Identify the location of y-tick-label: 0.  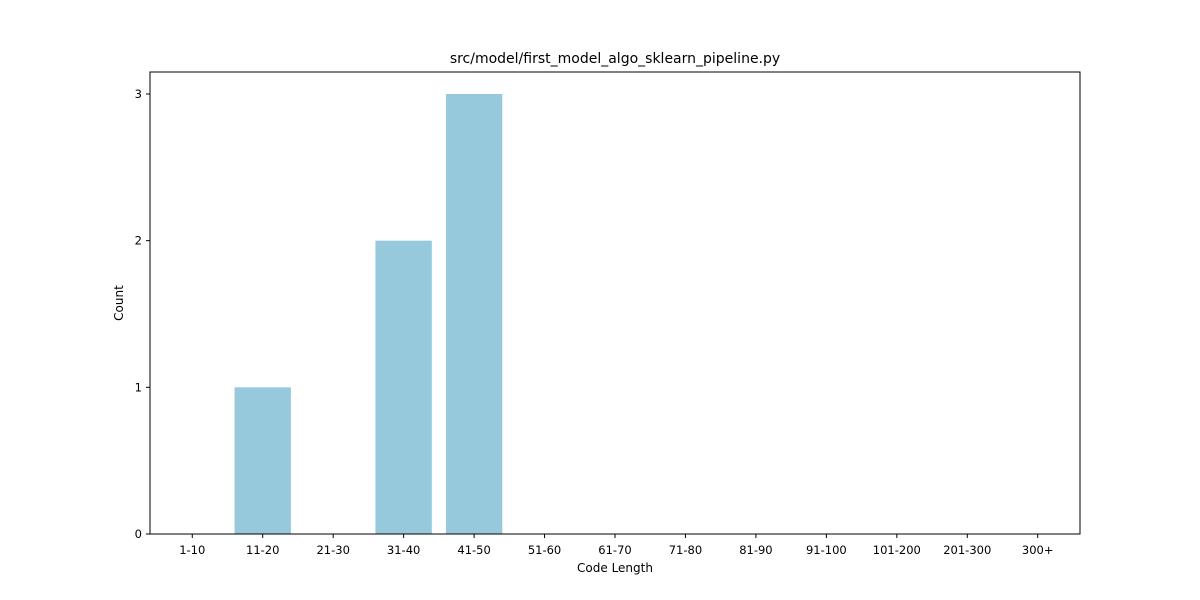
(138, 534).